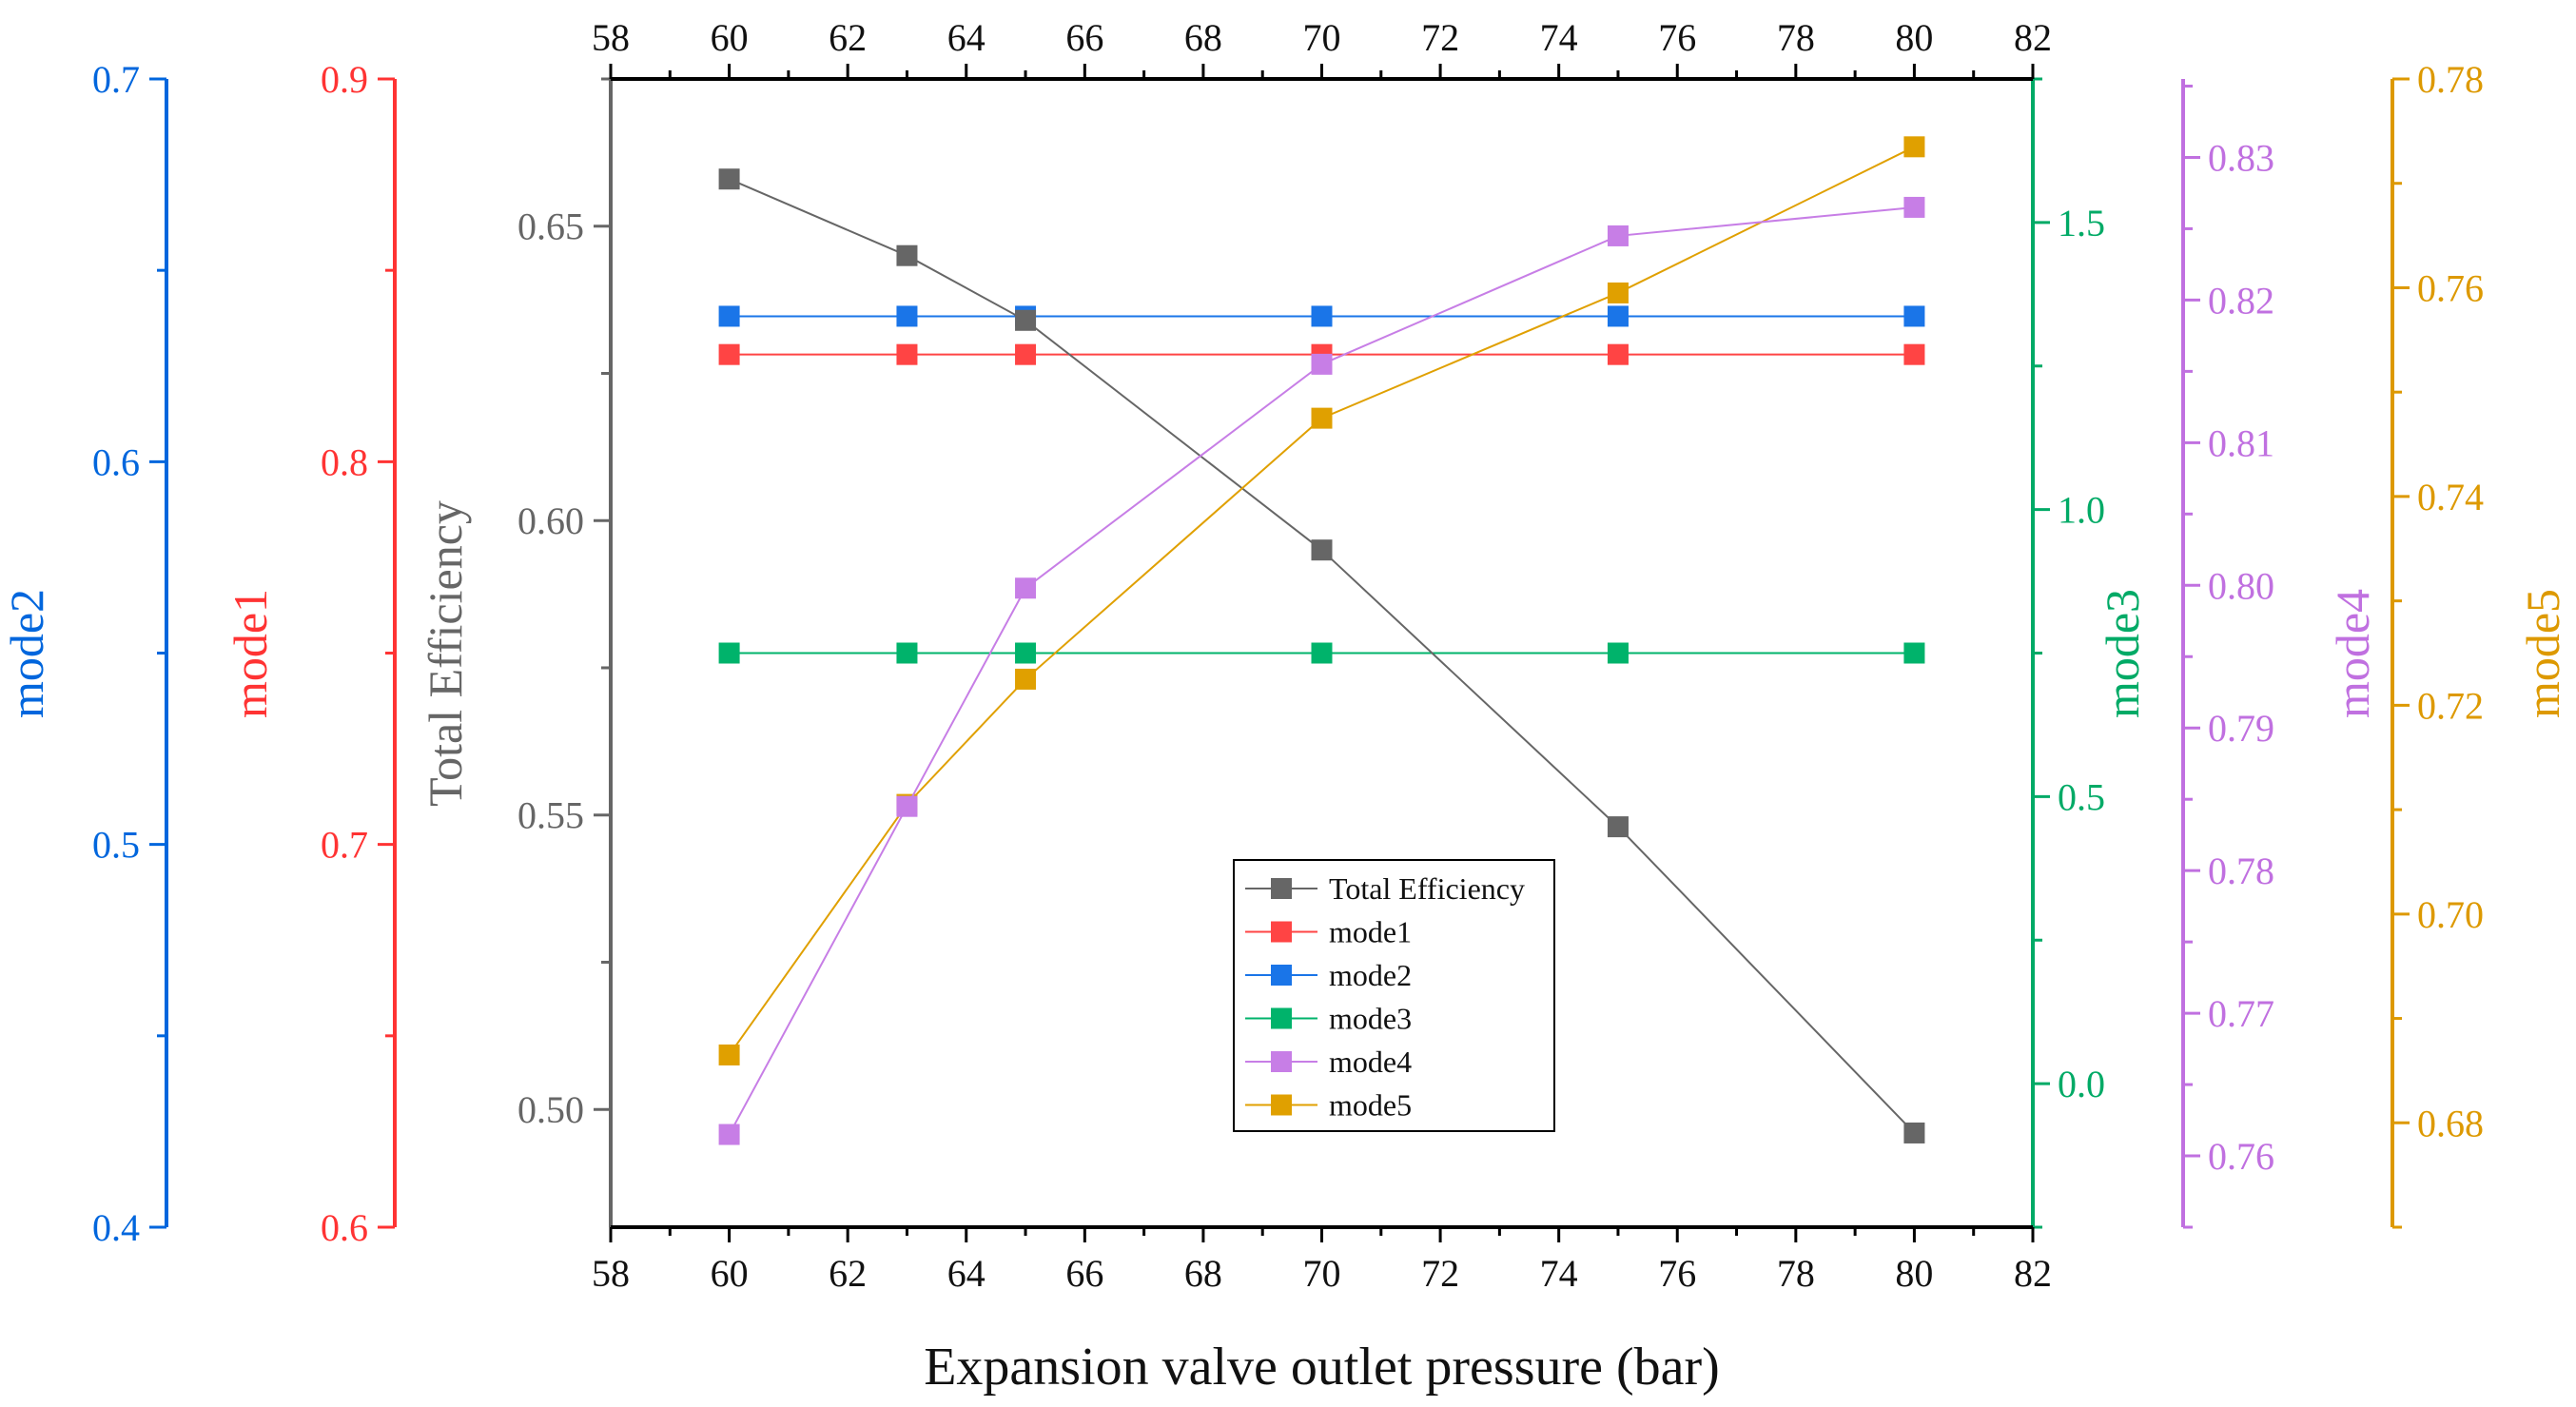  Describe the element at coordinates (1371, 1062) in the screenshot. I see `legend-label-mode4: mode4` at that location.